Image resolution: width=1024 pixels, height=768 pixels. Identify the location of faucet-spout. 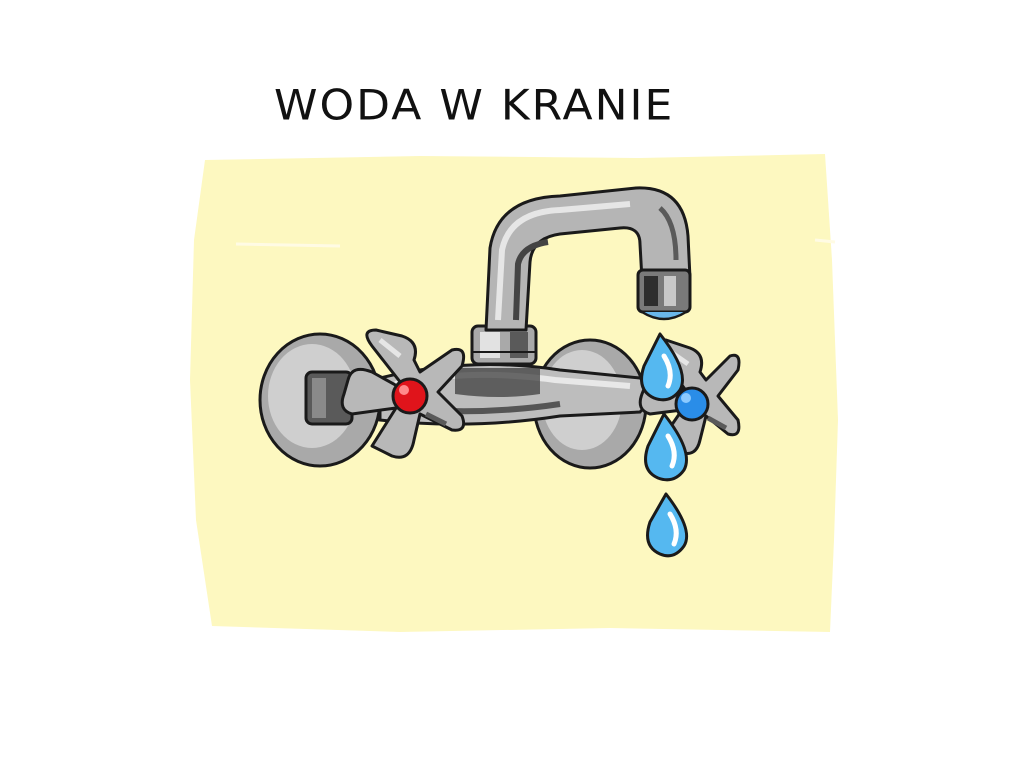
(588, 259).